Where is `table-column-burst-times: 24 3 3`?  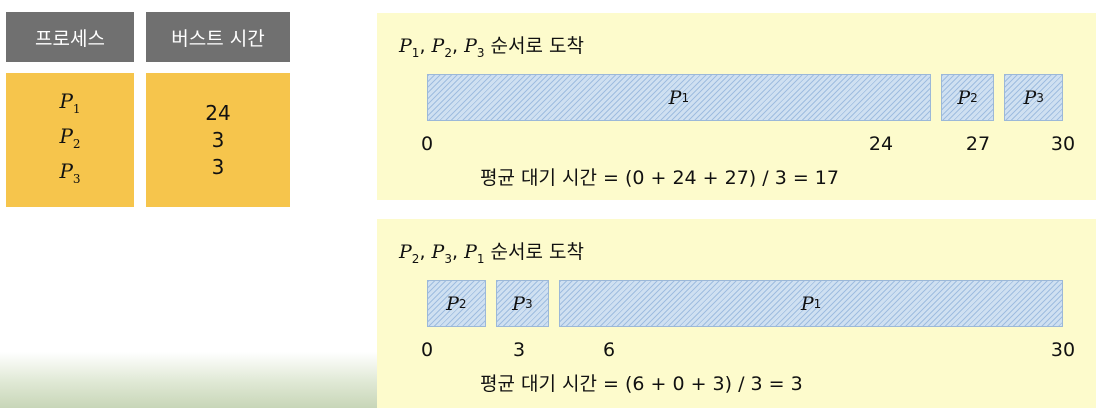
table-column-burst-times: 24 3 3 is located at coordinates (218, 140).